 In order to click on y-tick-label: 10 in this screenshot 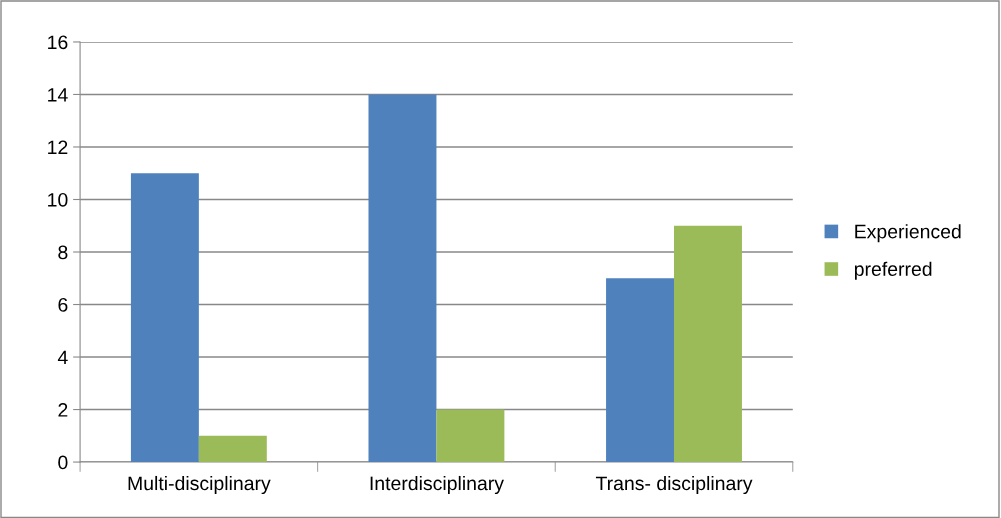, I will do `click(58, 199)`.